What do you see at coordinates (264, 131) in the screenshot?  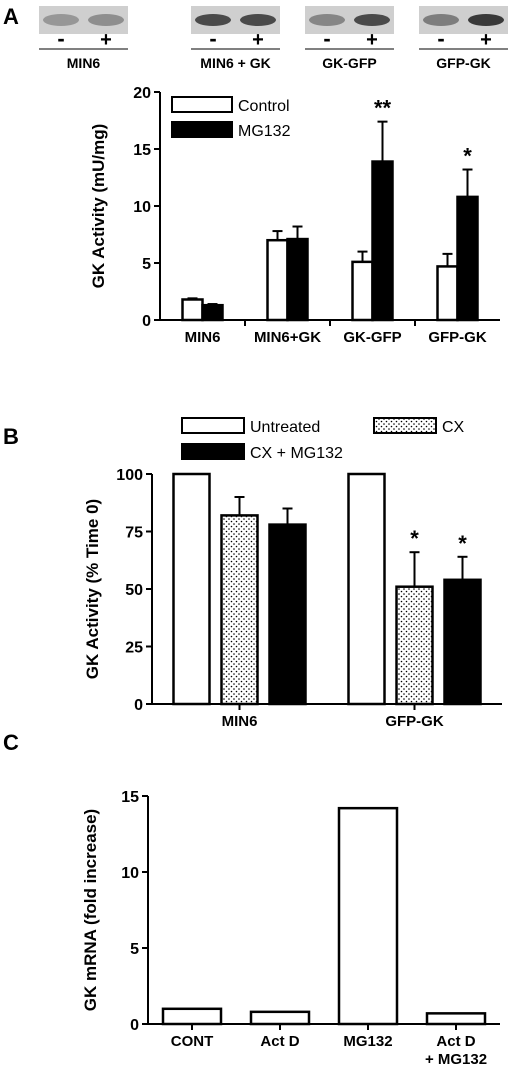 I see `legend-label: MG132` at bounding box center [264, 131].